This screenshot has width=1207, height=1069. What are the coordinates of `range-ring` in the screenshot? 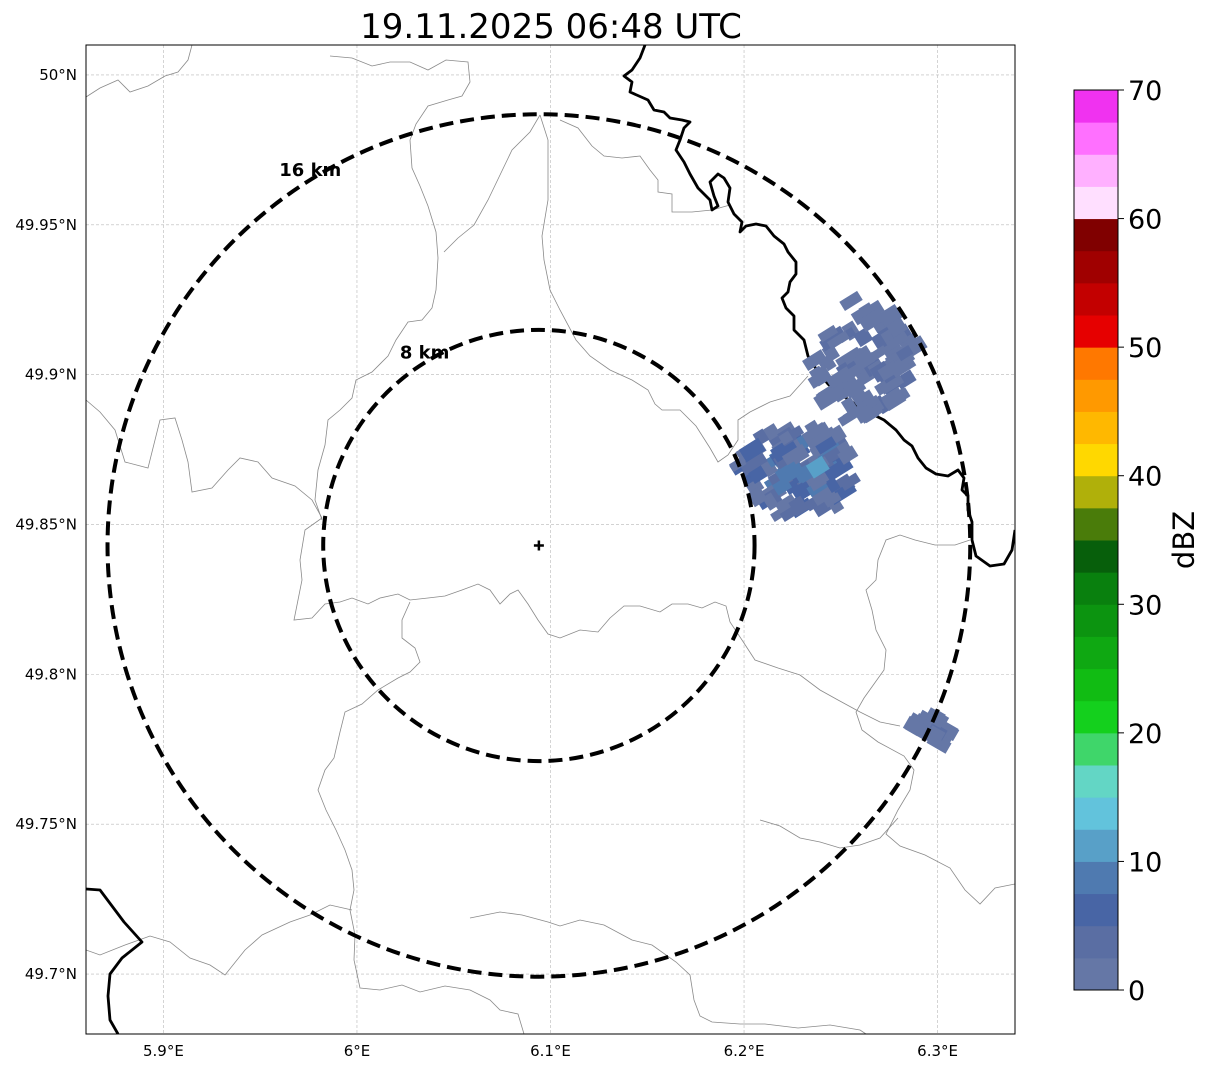 It's located at (539, 545).